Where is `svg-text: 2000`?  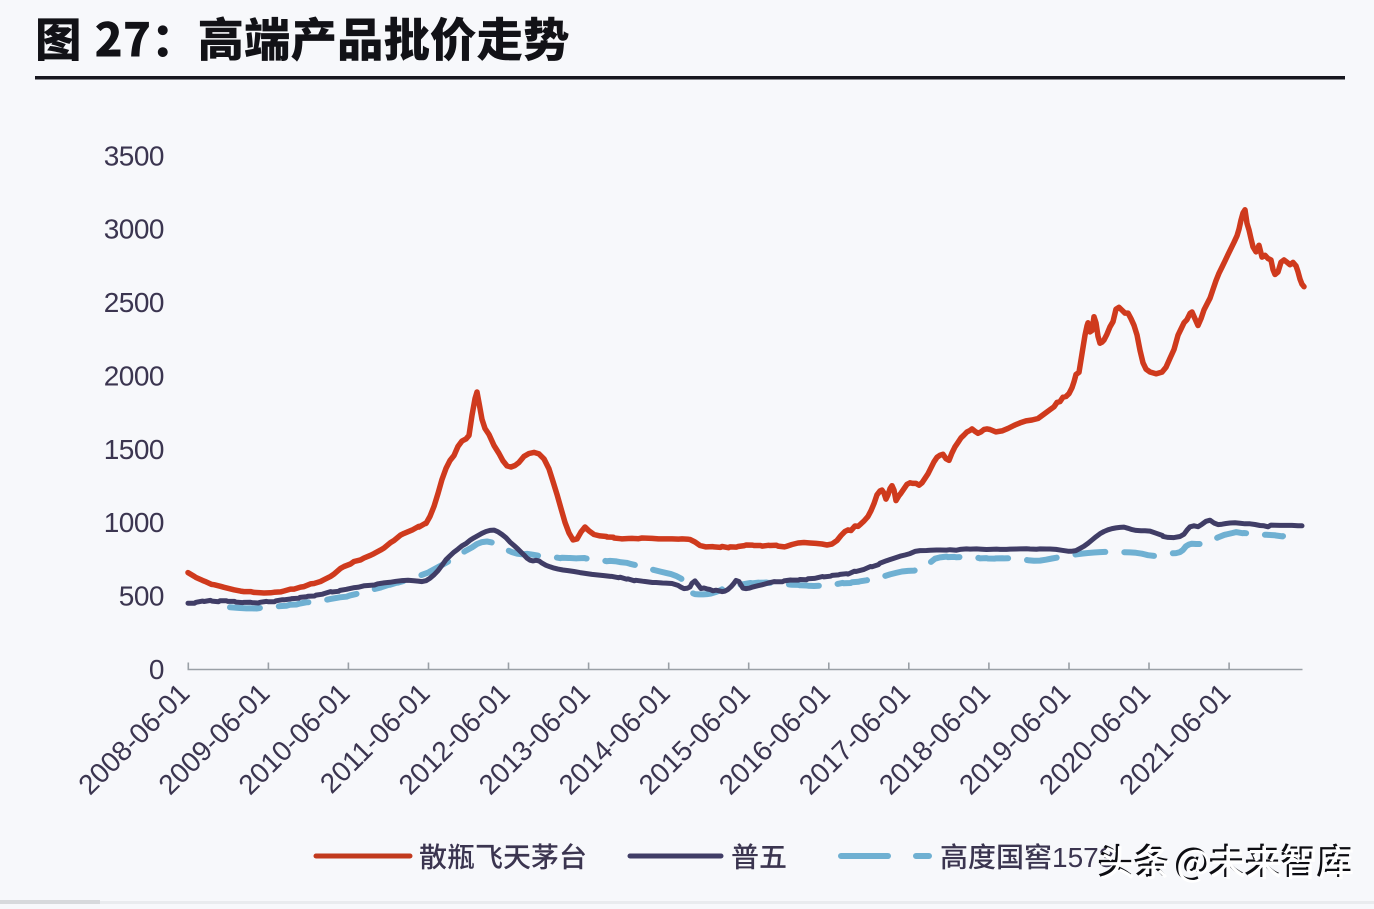
svg-text: 2000 is located at coordinates (134, 376).